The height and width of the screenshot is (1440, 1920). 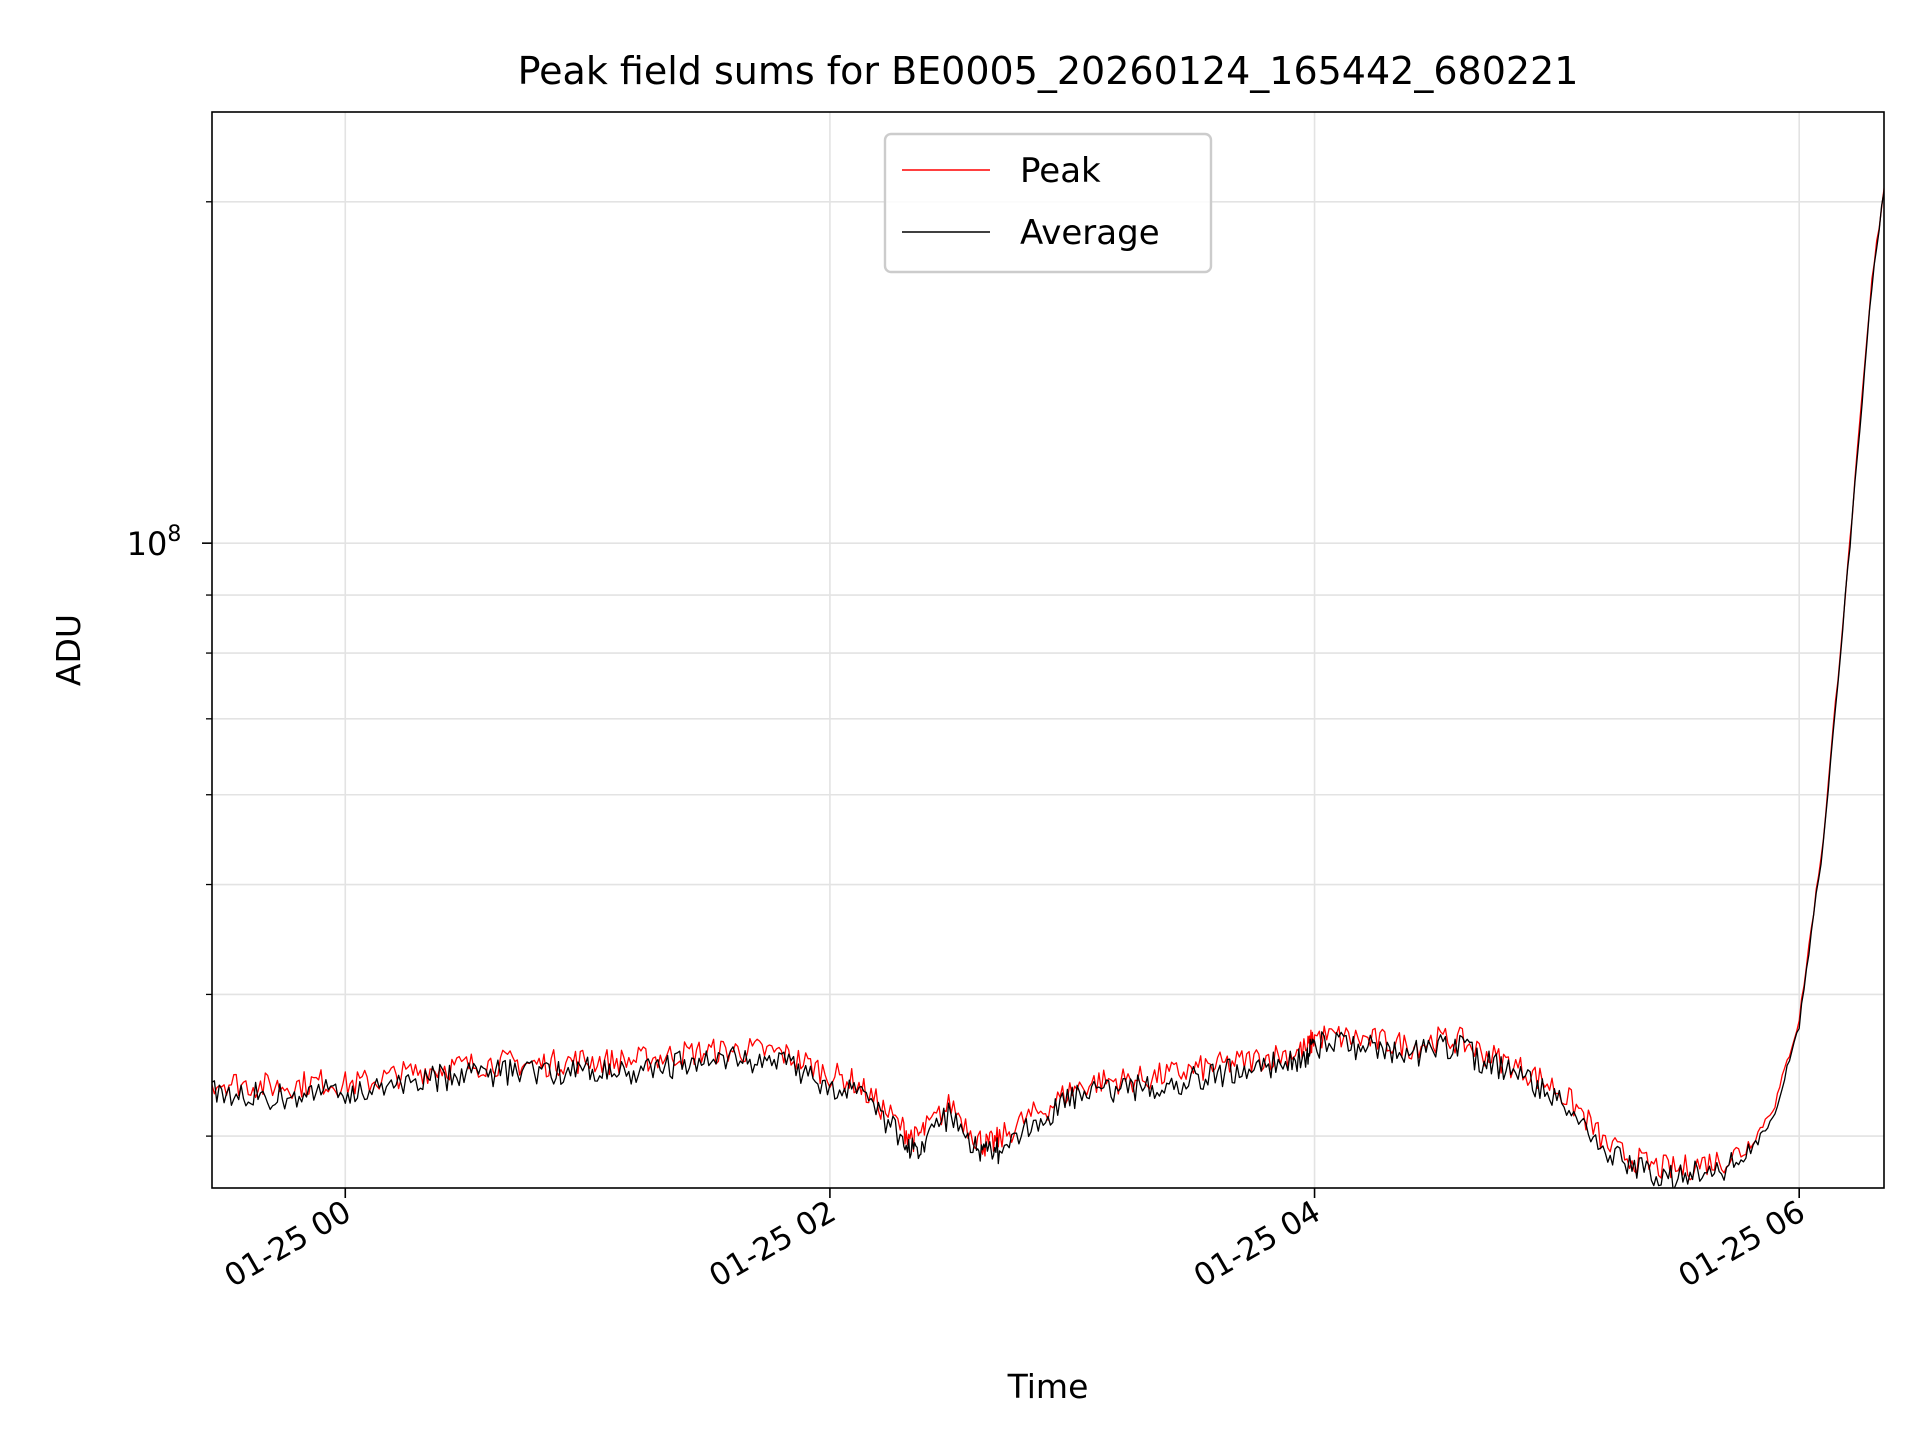 What do you see at coordinates (68, 650) in the screenshot?
I see `y-axis-label: ADU` at bounding box center [68, 650].